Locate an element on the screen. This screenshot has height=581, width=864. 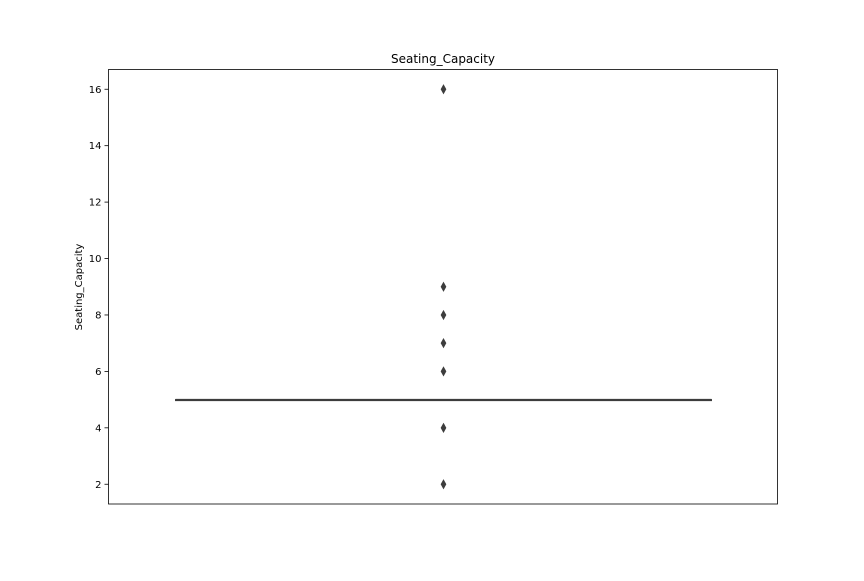
outlier-group is located at coordinates (443, 287).